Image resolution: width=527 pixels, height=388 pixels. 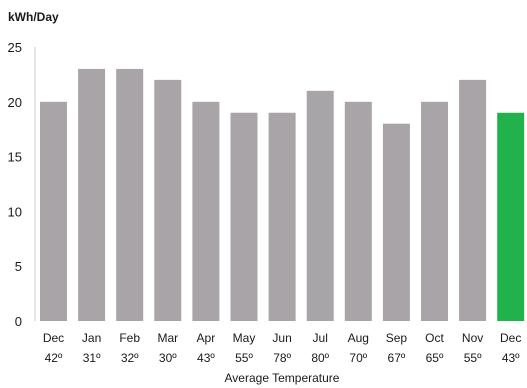 What do you see at coordinates (129, 338) in the screenshot?
I see `x-tick-label: Feb` at bounding box center [129, 338].